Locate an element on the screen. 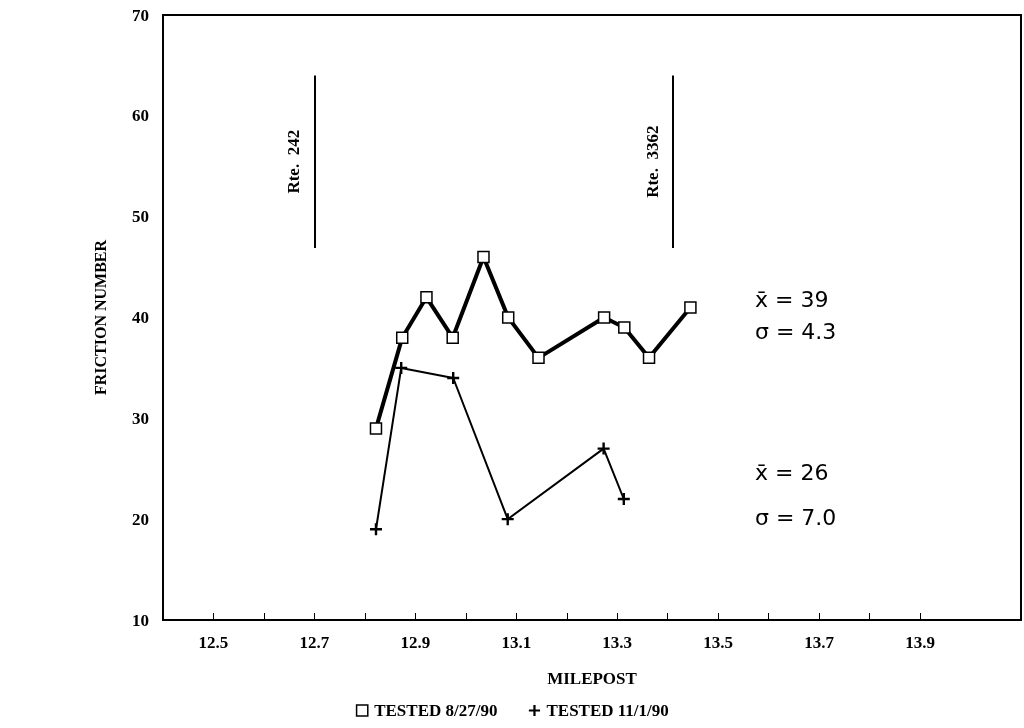  ref-line-label: Rte. 242 is located at coordinates (294, 161).